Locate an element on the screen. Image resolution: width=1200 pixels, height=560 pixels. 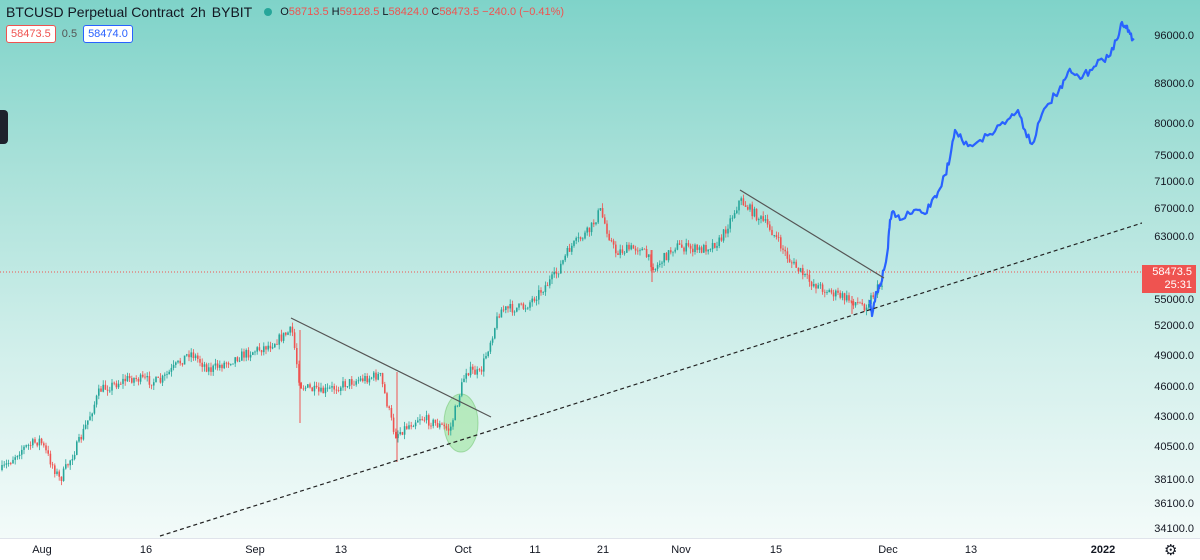
gear-icon: ⚙ is located at coordinates (1171, 550).